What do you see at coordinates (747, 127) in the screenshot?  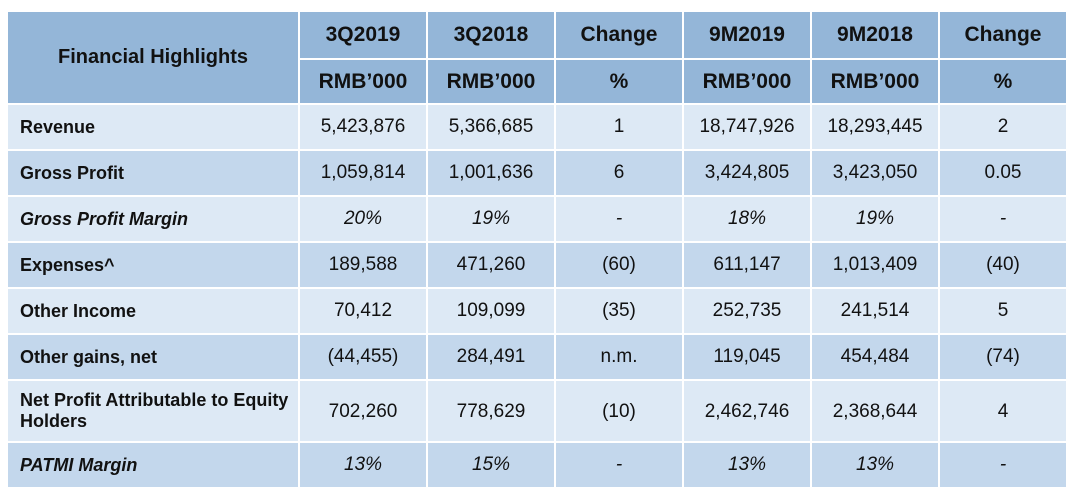 I see `table-cell: 18,747,926` at bounding box center [747, 127].